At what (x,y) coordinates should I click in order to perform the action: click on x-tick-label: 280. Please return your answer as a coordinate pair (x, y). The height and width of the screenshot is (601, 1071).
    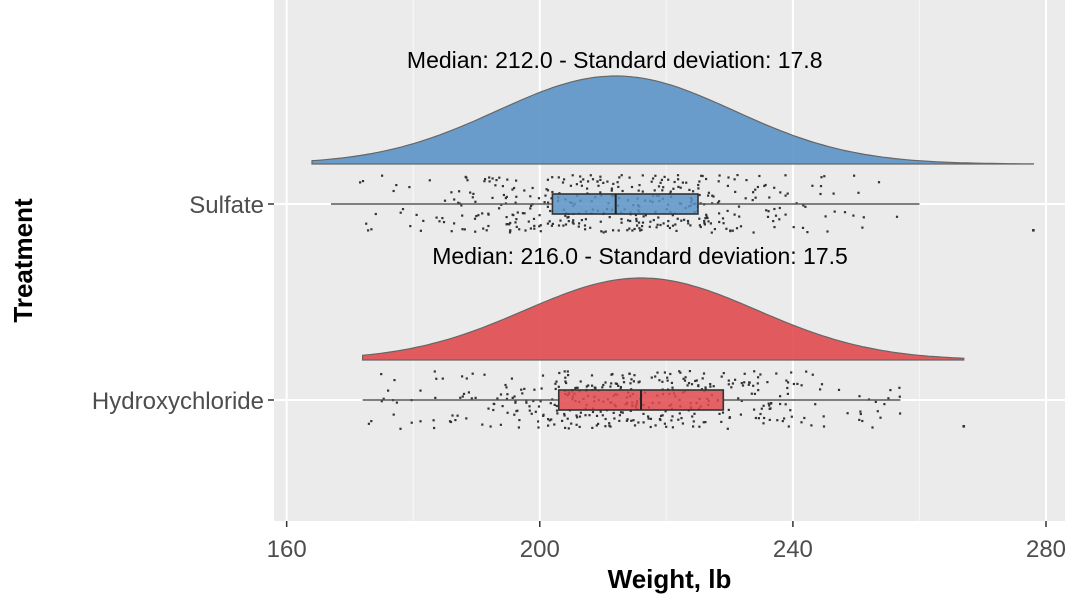
    Looking at the image, I should click on (1046, 549).